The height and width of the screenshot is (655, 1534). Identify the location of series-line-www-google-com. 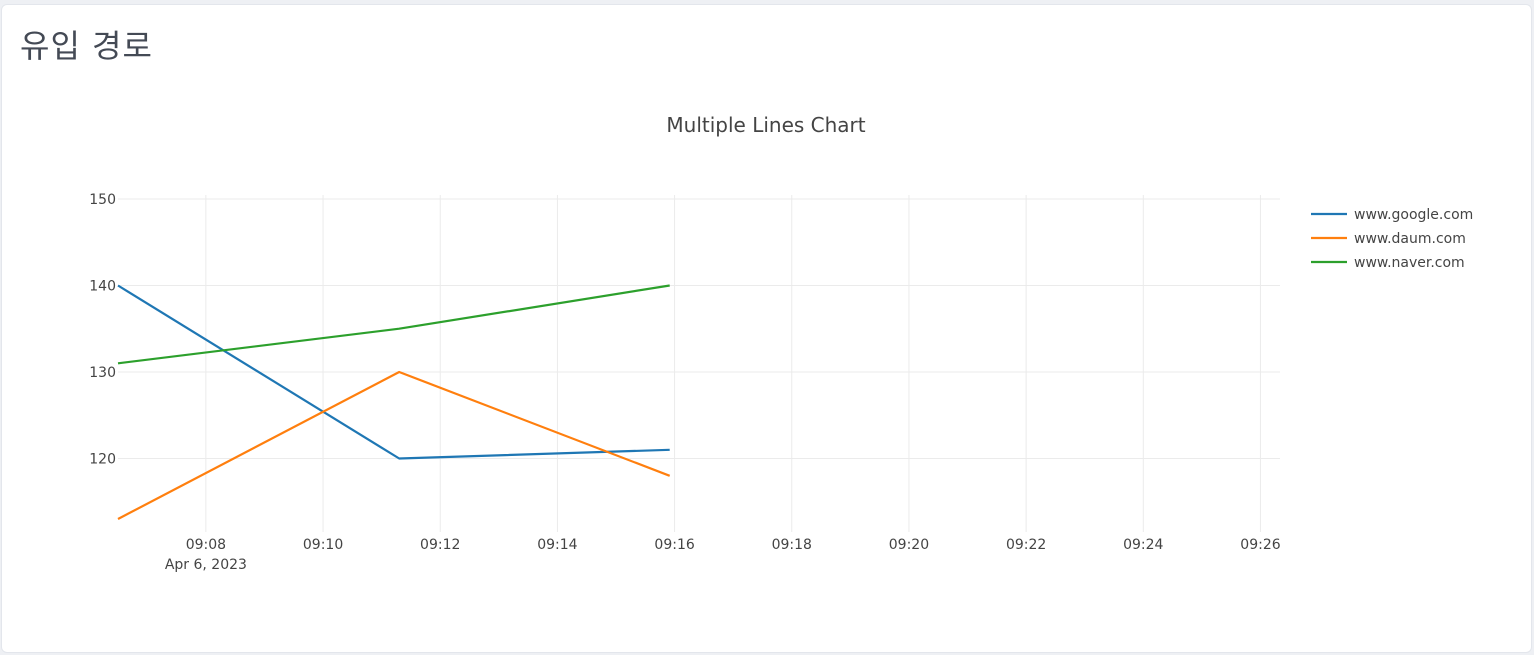
(393, 372).